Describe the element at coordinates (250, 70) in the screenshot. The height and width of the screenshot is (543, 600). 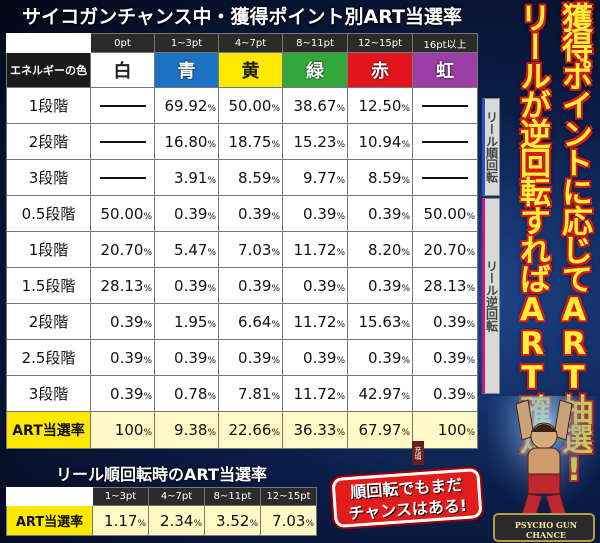
I see `color-yellow: 黄` at that location.